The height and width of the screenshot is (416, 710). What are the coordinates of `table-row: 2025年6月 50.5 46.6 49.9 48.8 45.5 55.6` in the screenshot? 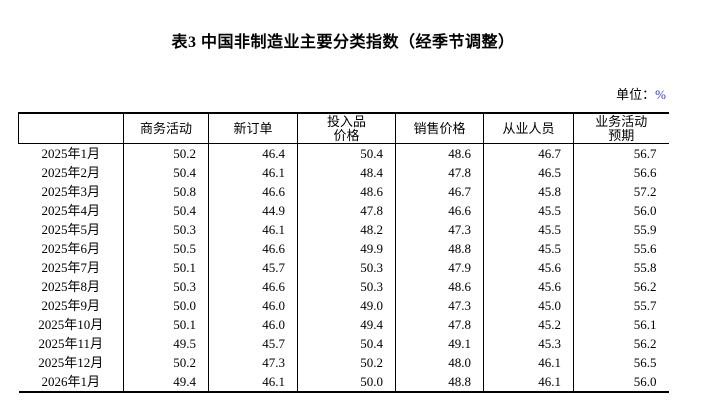 It's located at (344, 248).